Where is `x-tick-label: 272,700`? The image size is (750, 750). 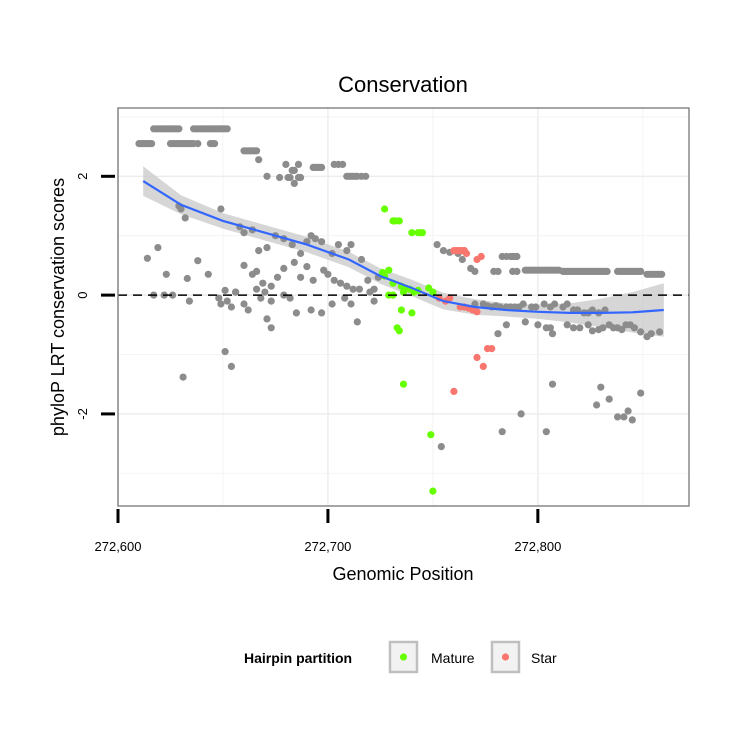
x-tick-label: 272,700 is located at coordinates (327, 546).